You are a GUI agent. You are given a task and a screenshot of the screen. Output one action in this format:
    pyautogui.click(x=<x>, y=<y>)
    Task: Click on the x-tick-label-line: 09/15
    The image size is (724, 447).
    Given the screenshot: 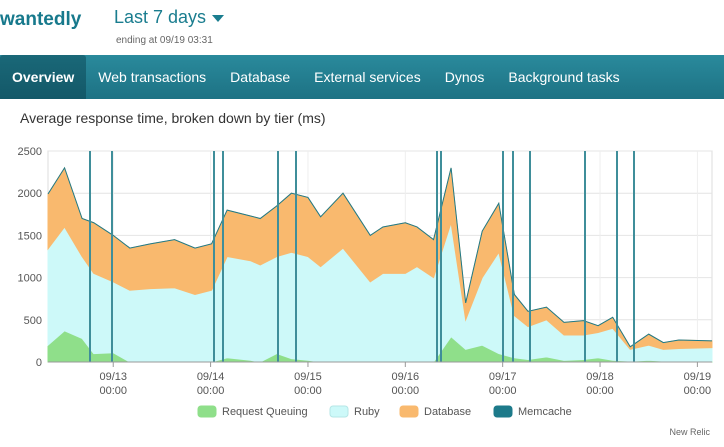 What is the action you would take?
    pyautogui.click(x=308, y=377)
    